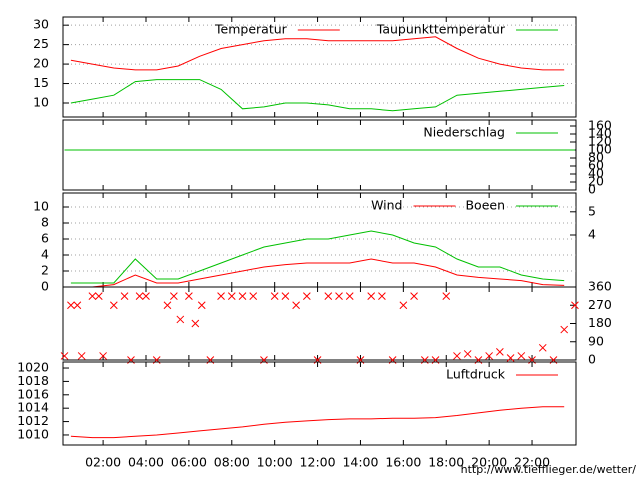 The width and height of the screenshot is (640, 480). What do you see at coordinates (485, 205) in the screenshot?
I see `legend-label: Boeen` at bounding box center [485, 205].